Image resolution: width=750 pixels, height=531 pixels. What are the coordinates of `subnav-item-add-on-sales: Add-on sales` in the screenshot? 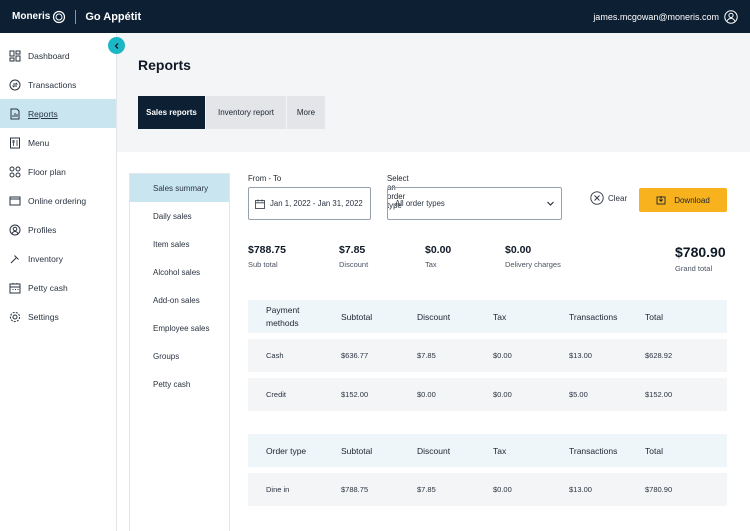 It's located at (176, 300).